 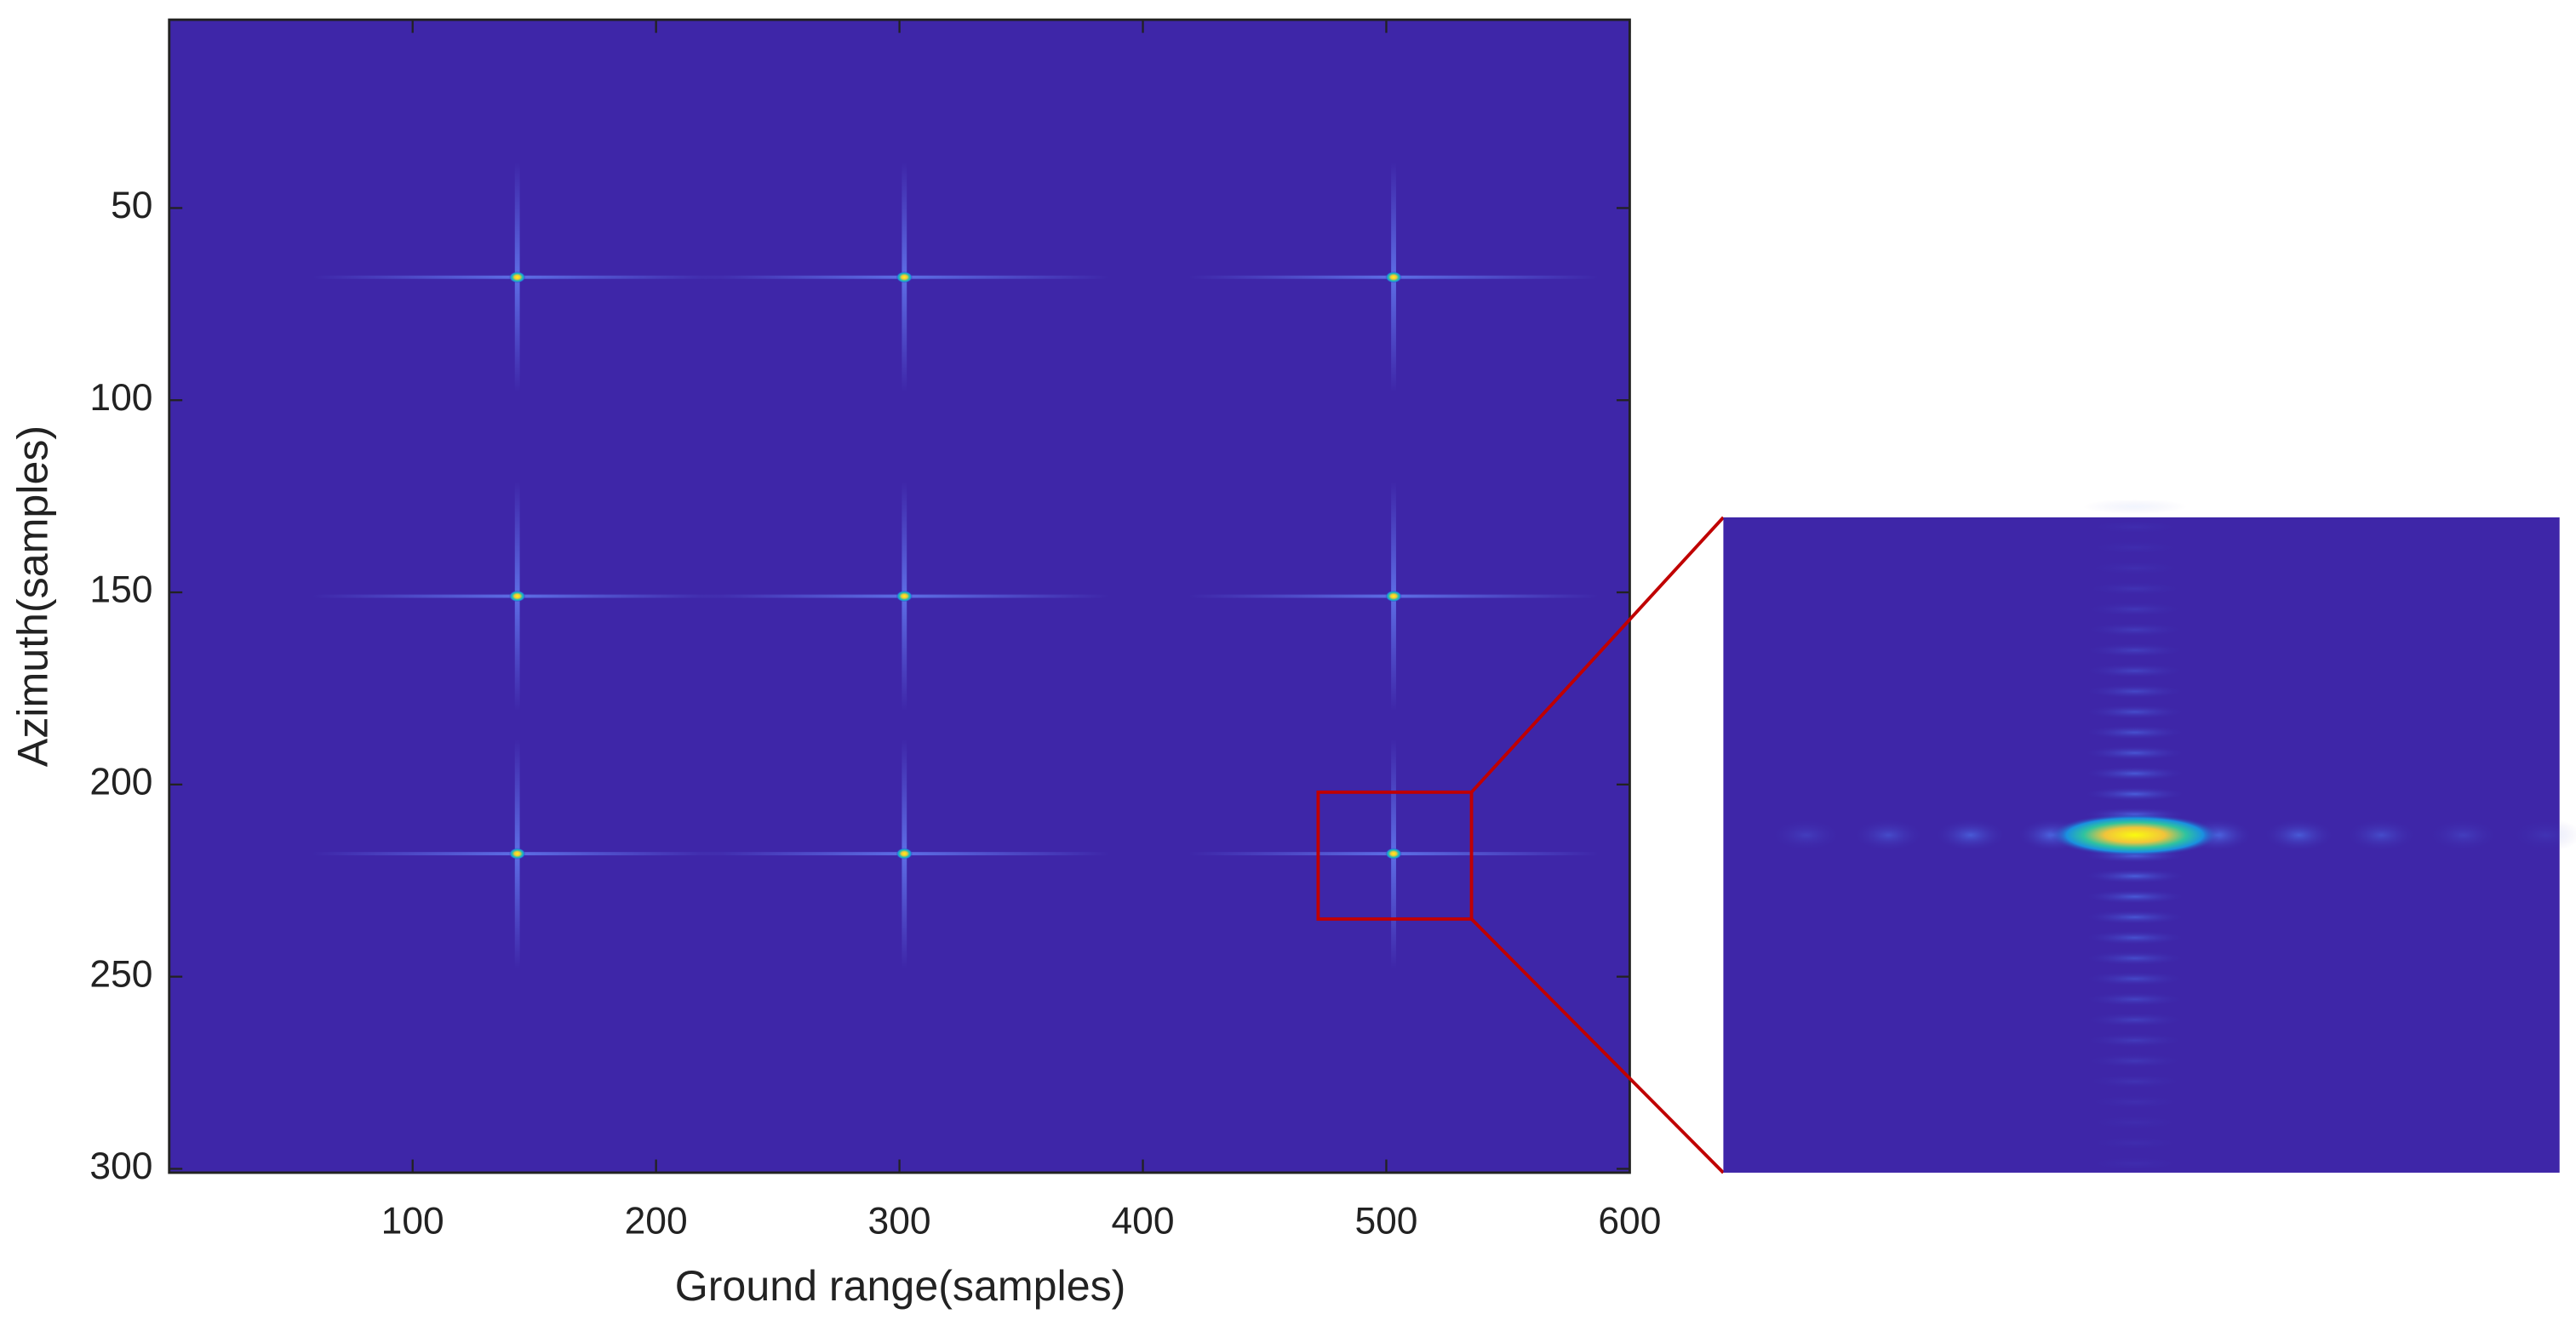 I want to click on y-tick-label: 200, so click(x=121, y=782).